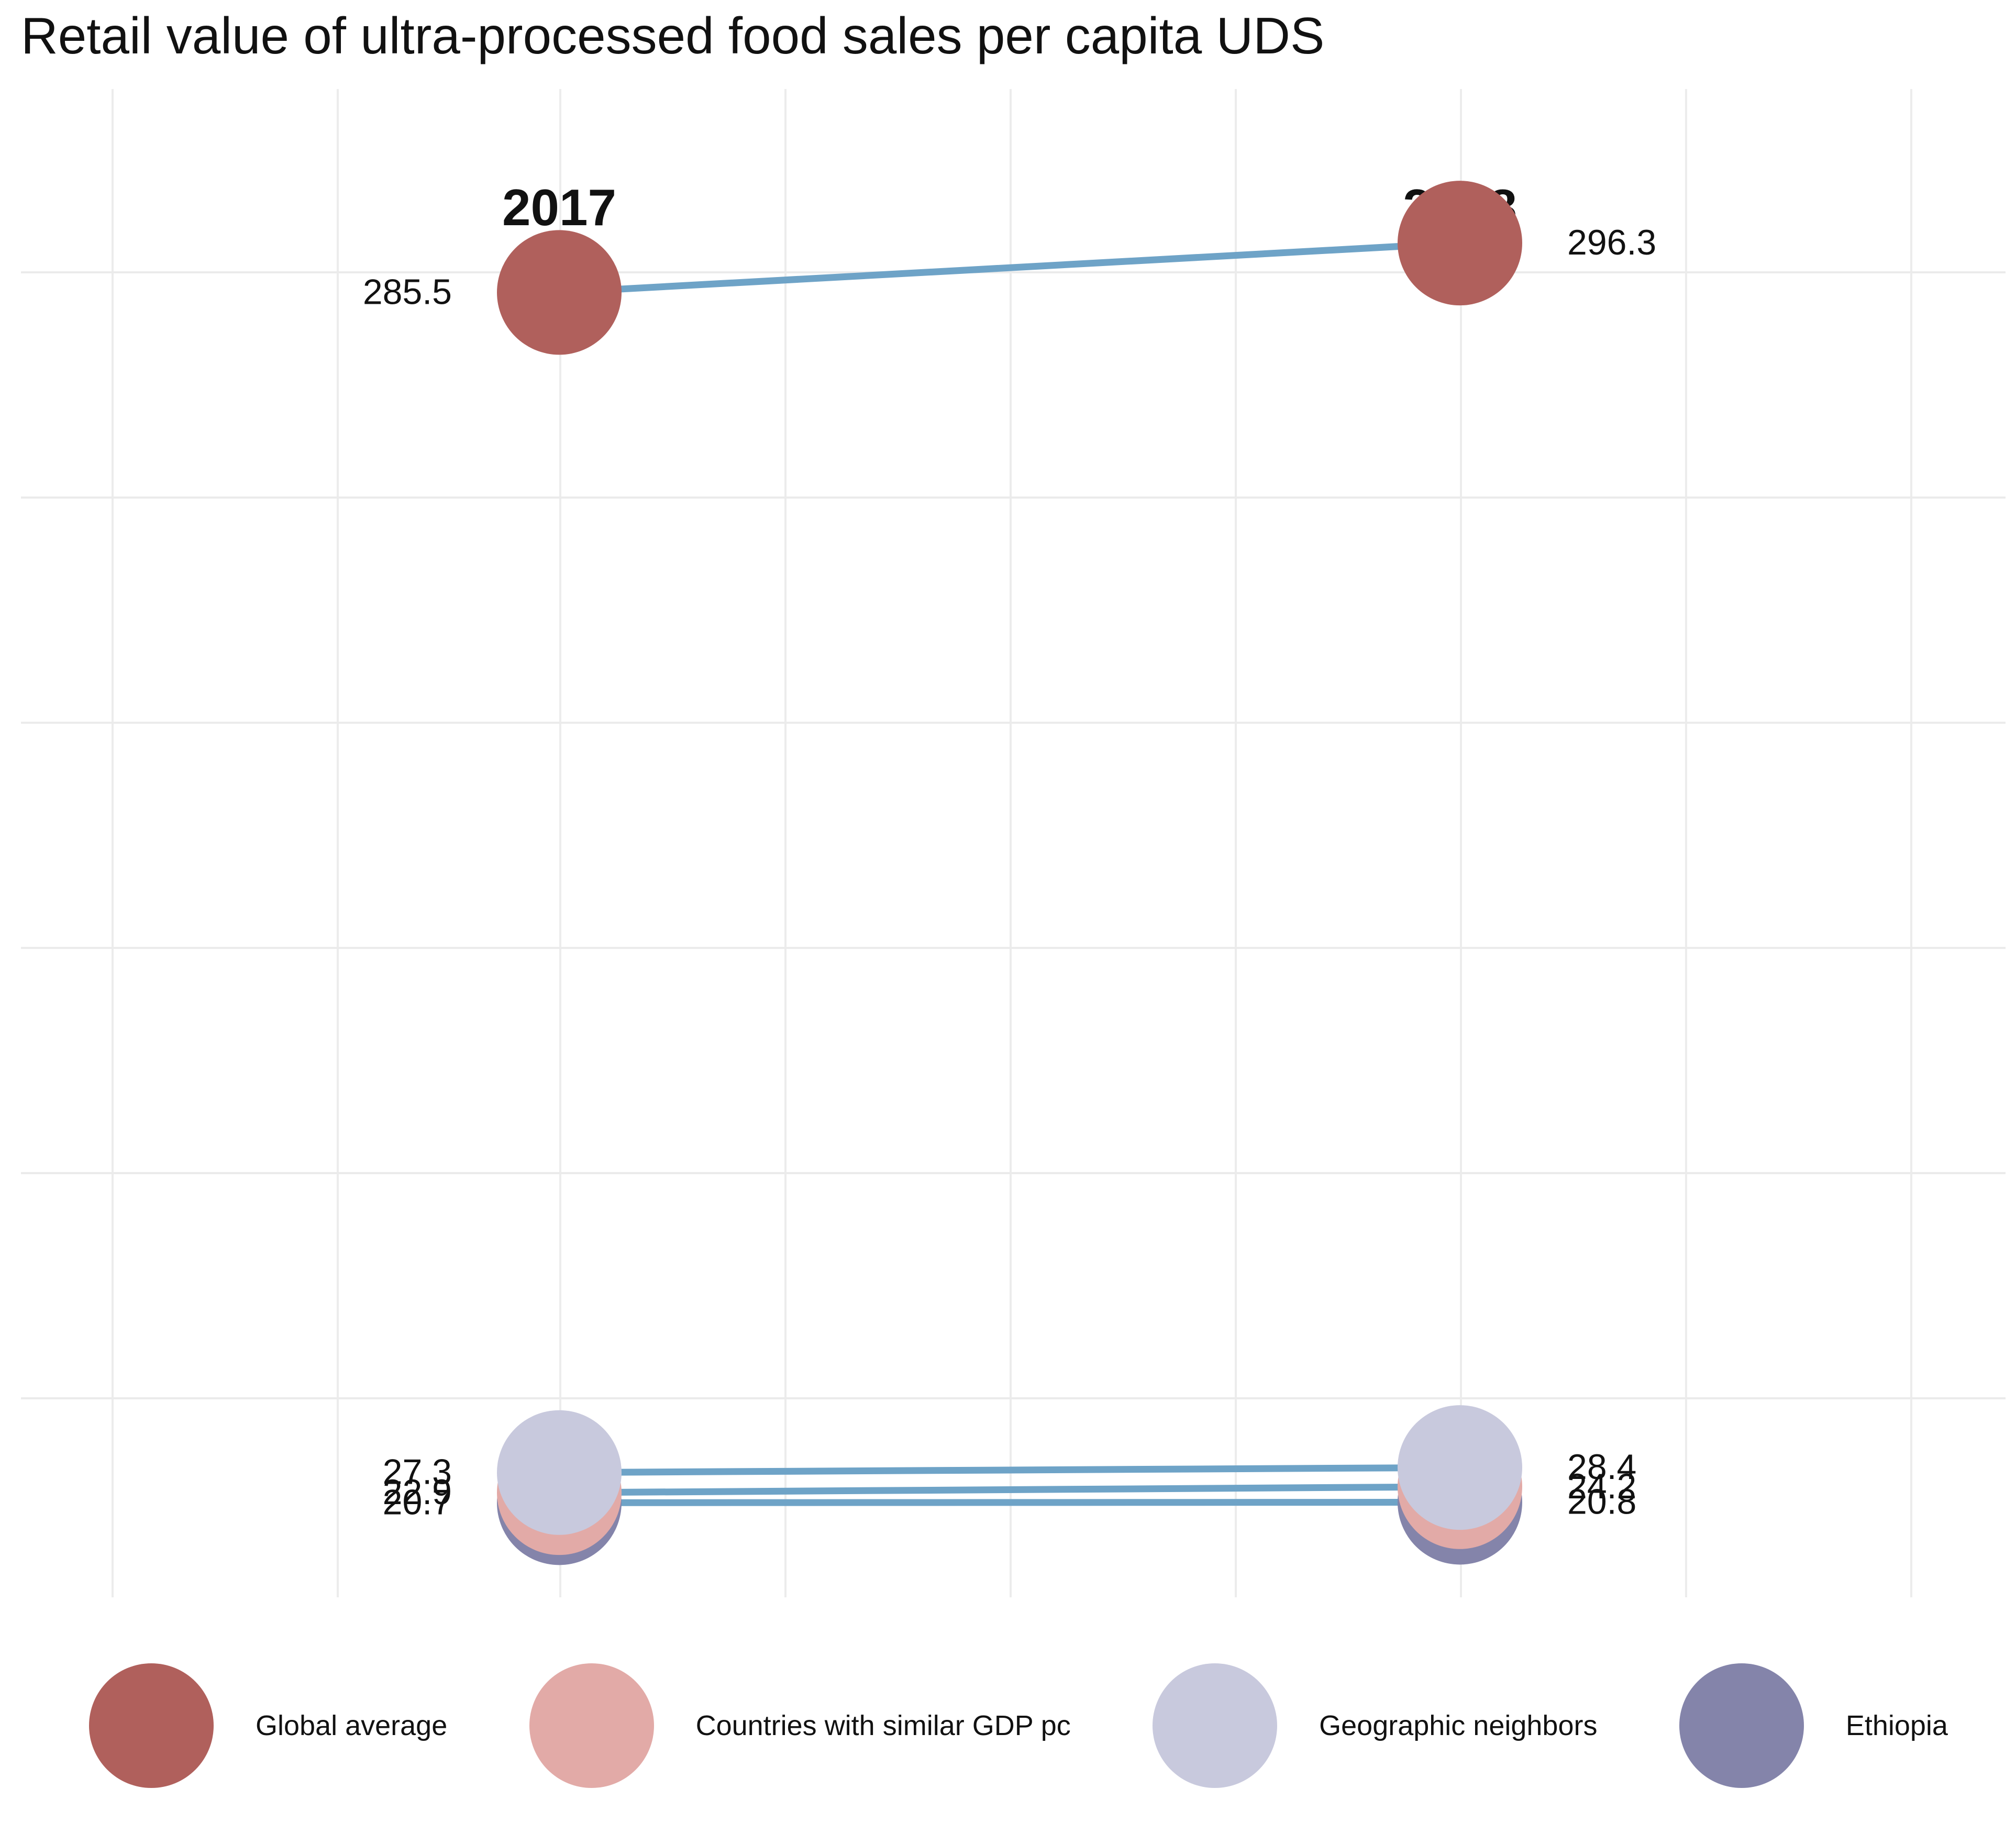 This screenshot has height=1833, width=2016. What do you see at coordinates (407, 292) in the screenshot?
I see `data-label: 285.5` at bounding box center [407, 292].